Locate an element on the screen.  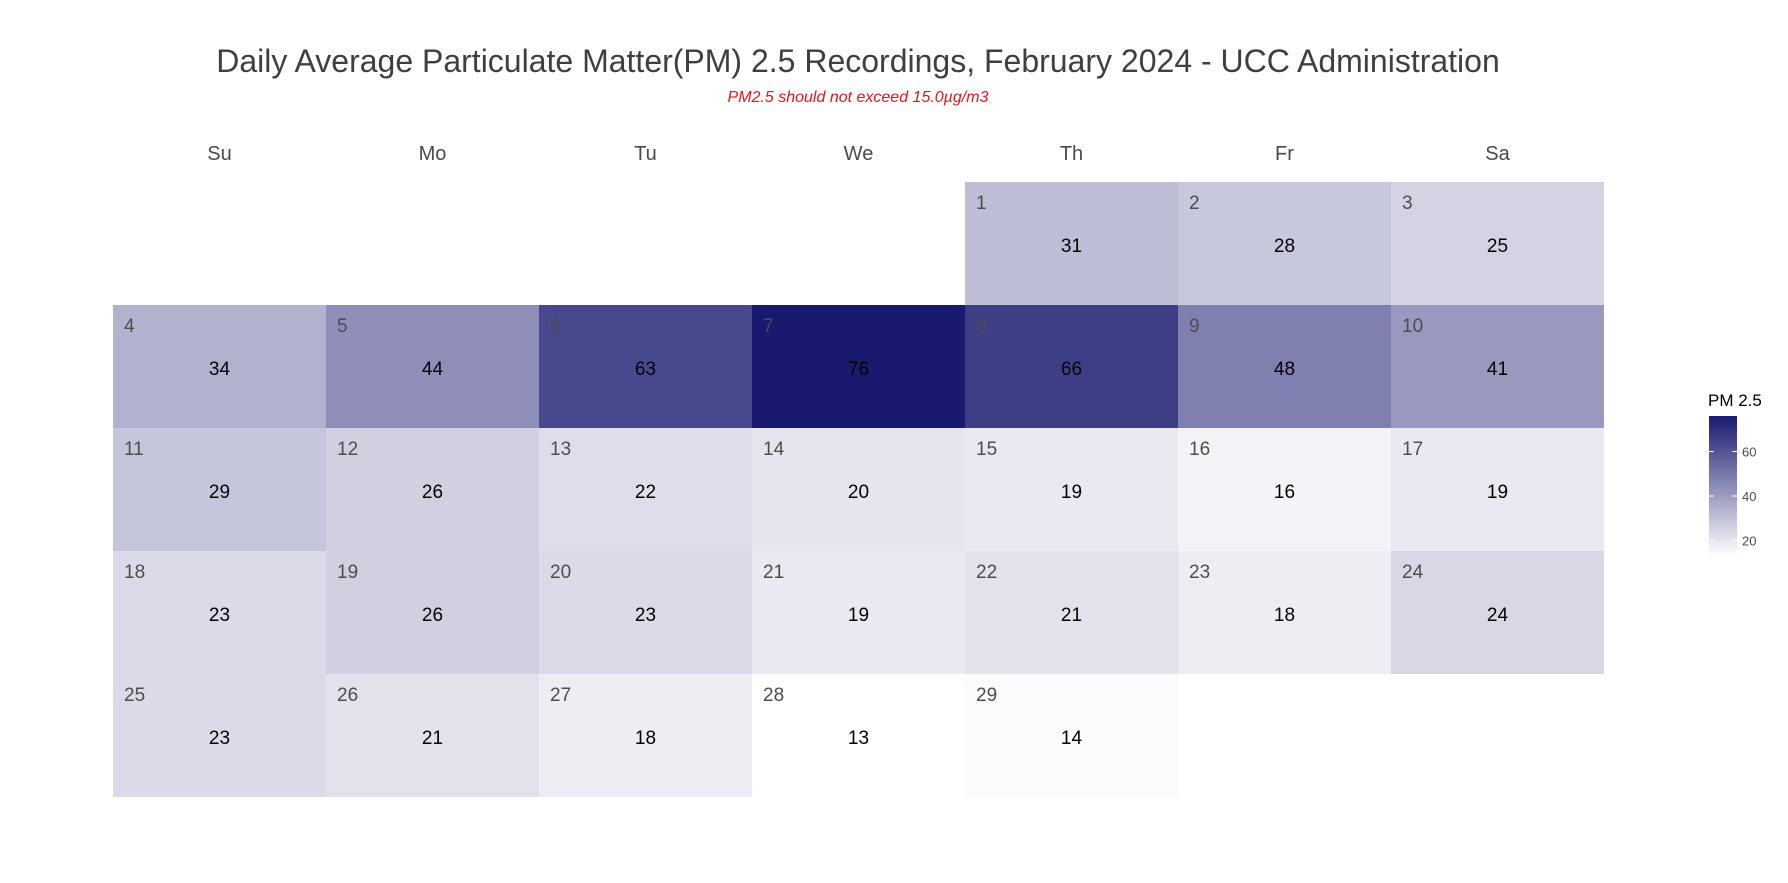
weekday-header-th: Th is located at coordinates (1071, 154).